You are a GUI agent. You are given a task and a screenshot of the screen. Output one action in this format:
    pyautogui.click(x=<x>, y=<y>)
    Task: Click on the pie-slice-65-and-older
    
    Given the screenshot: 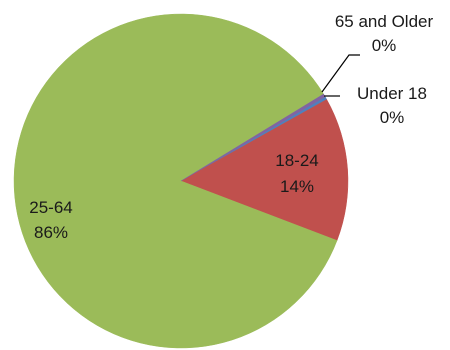 What is the action you would take?
    pyautogui.click(x=253, y=137)
    